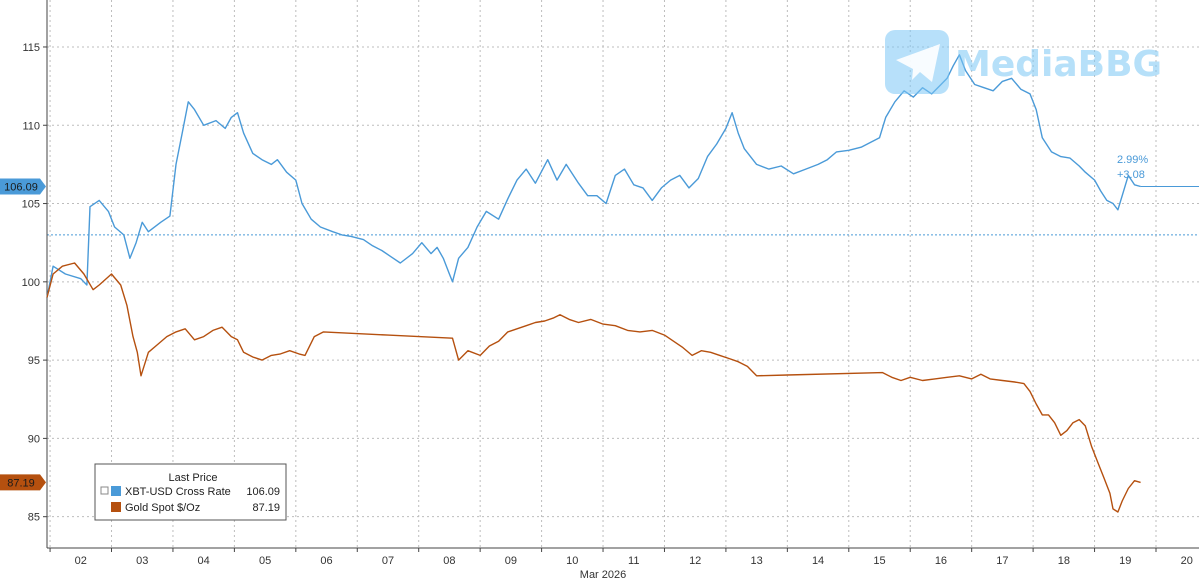 The width and height of the screenshot is (1199, 580). I want to click on x-tick-label: 20, so click(1187, 561).